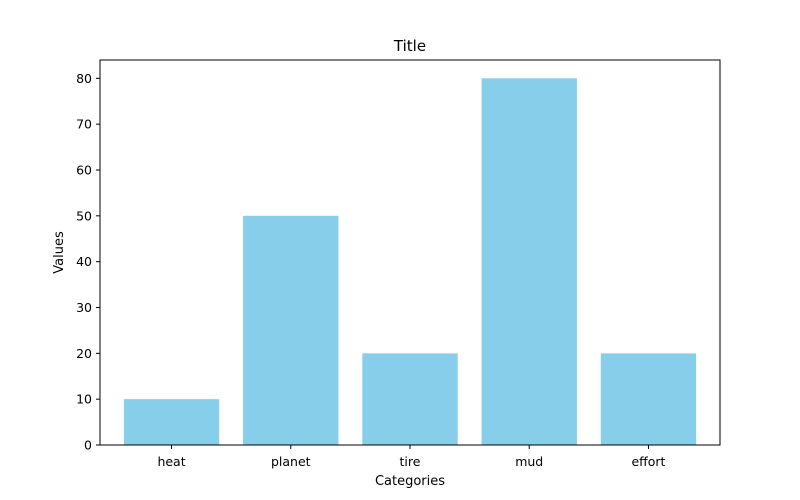 This screenshot has width=800, height=500. Describe the element at coordinates (84, 353) in the screenshot. I see `y-tick-label: 20` at that location.